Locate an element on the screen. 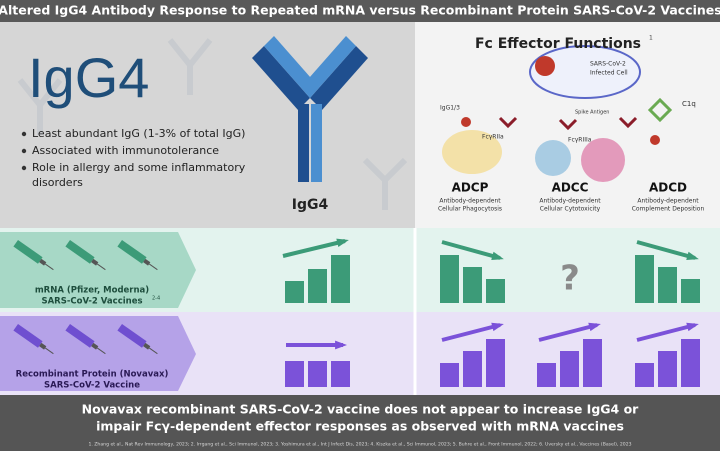 This screenshot has width=720, height=451. function-name: ADCP is located at coordinates (470, 188).